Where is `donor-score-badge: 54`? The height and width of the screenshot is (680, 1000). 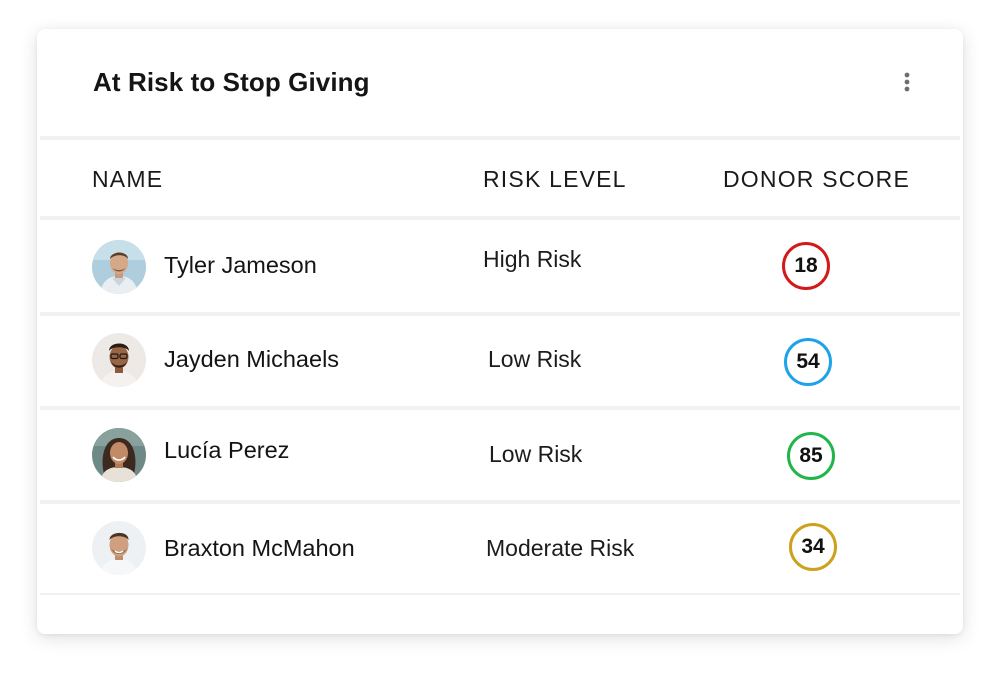 donor-score-badge: 54 is located at coordinates (808, 362).